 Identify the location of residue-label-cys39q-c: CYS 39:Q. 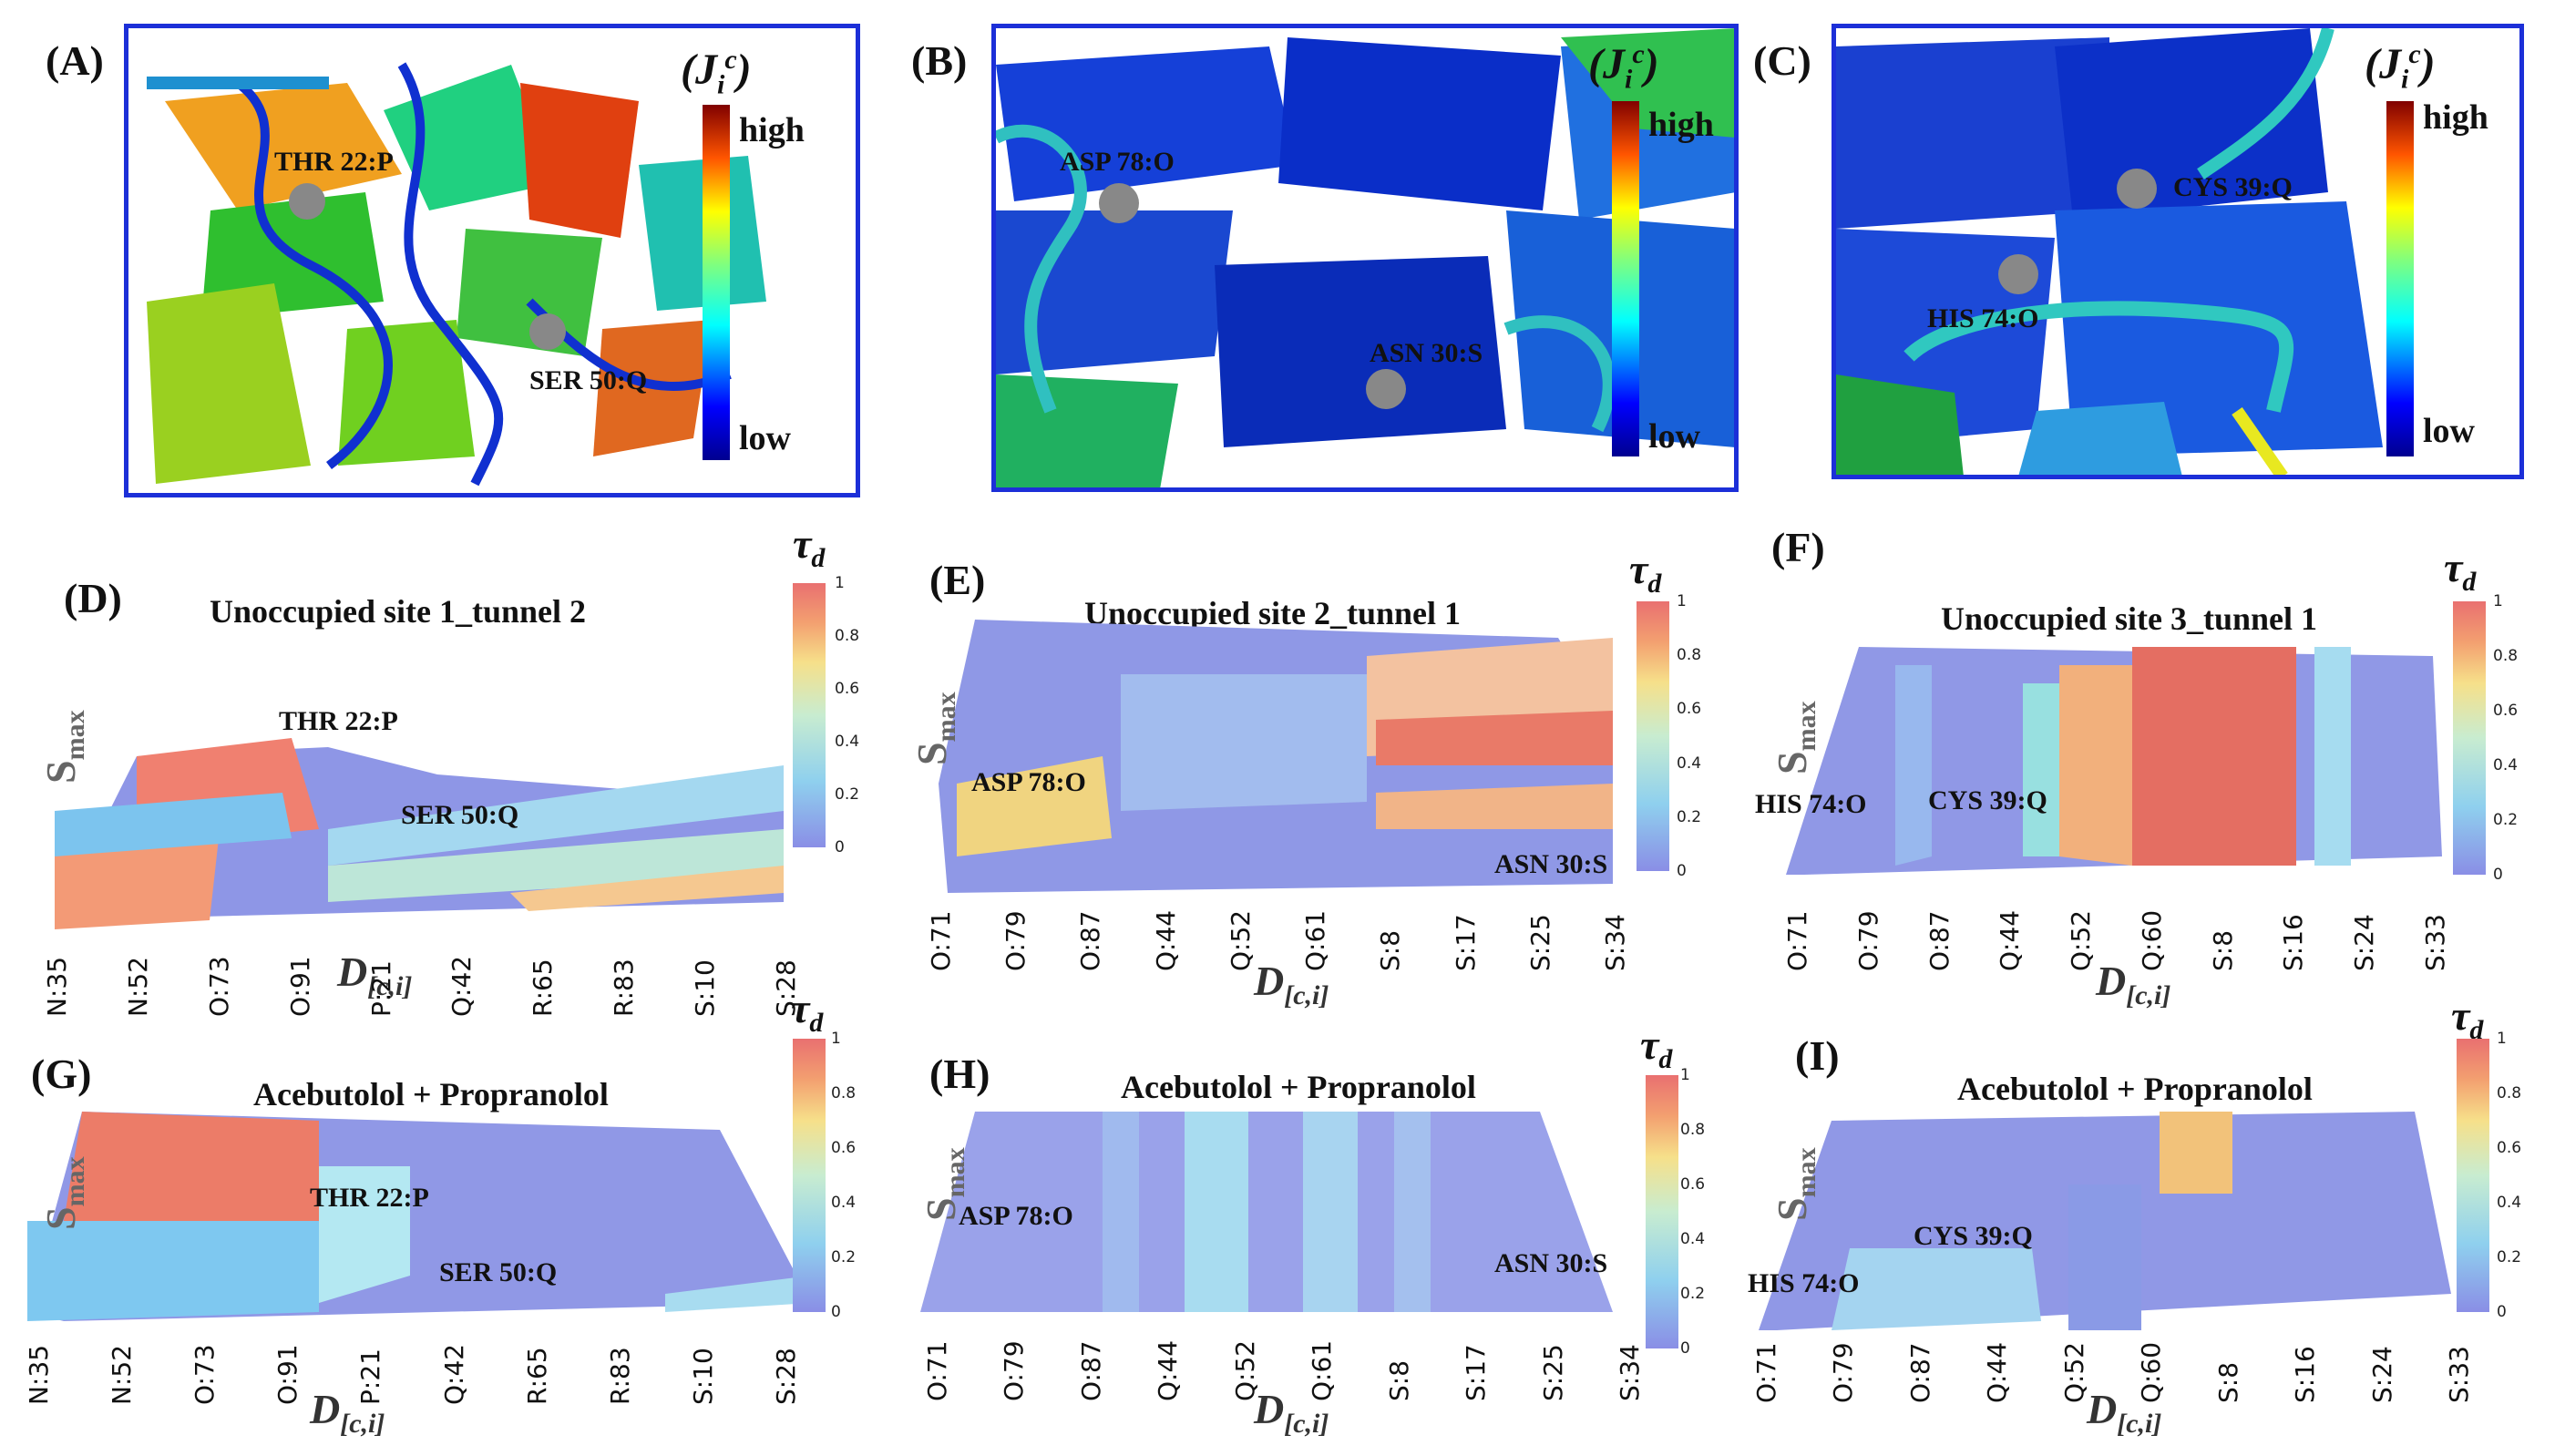
(2233, 187).